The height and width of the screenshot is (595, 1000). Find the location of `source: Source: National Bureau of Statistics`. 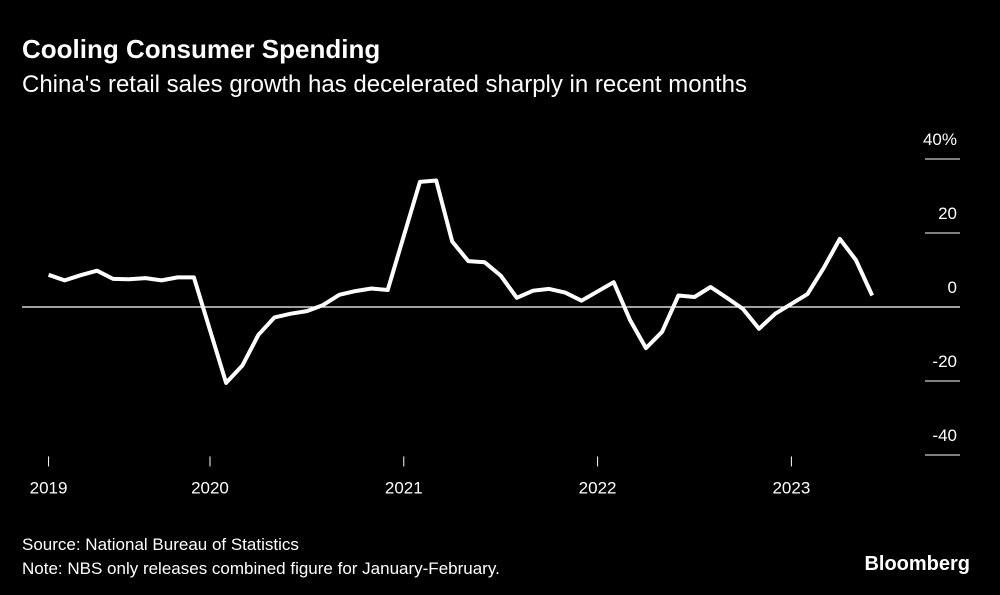

source: Source: National Bureau of Statistics is located at coordinates (160, 544).